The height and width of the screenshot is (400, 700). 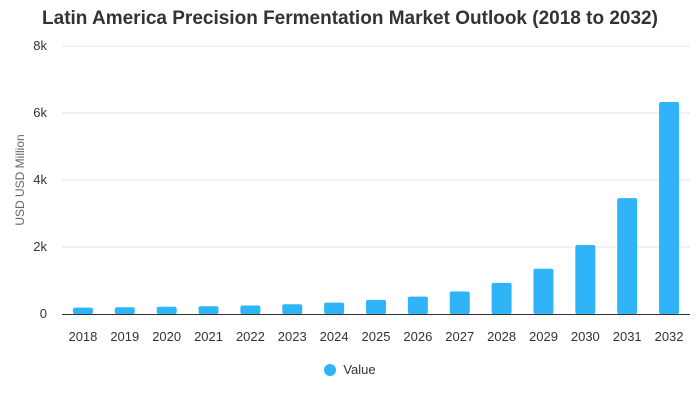 What do you see at coordinates (417, 336) in the screenshot?
I see `x-tick-label: 2026` at bounding box center [417, 336].